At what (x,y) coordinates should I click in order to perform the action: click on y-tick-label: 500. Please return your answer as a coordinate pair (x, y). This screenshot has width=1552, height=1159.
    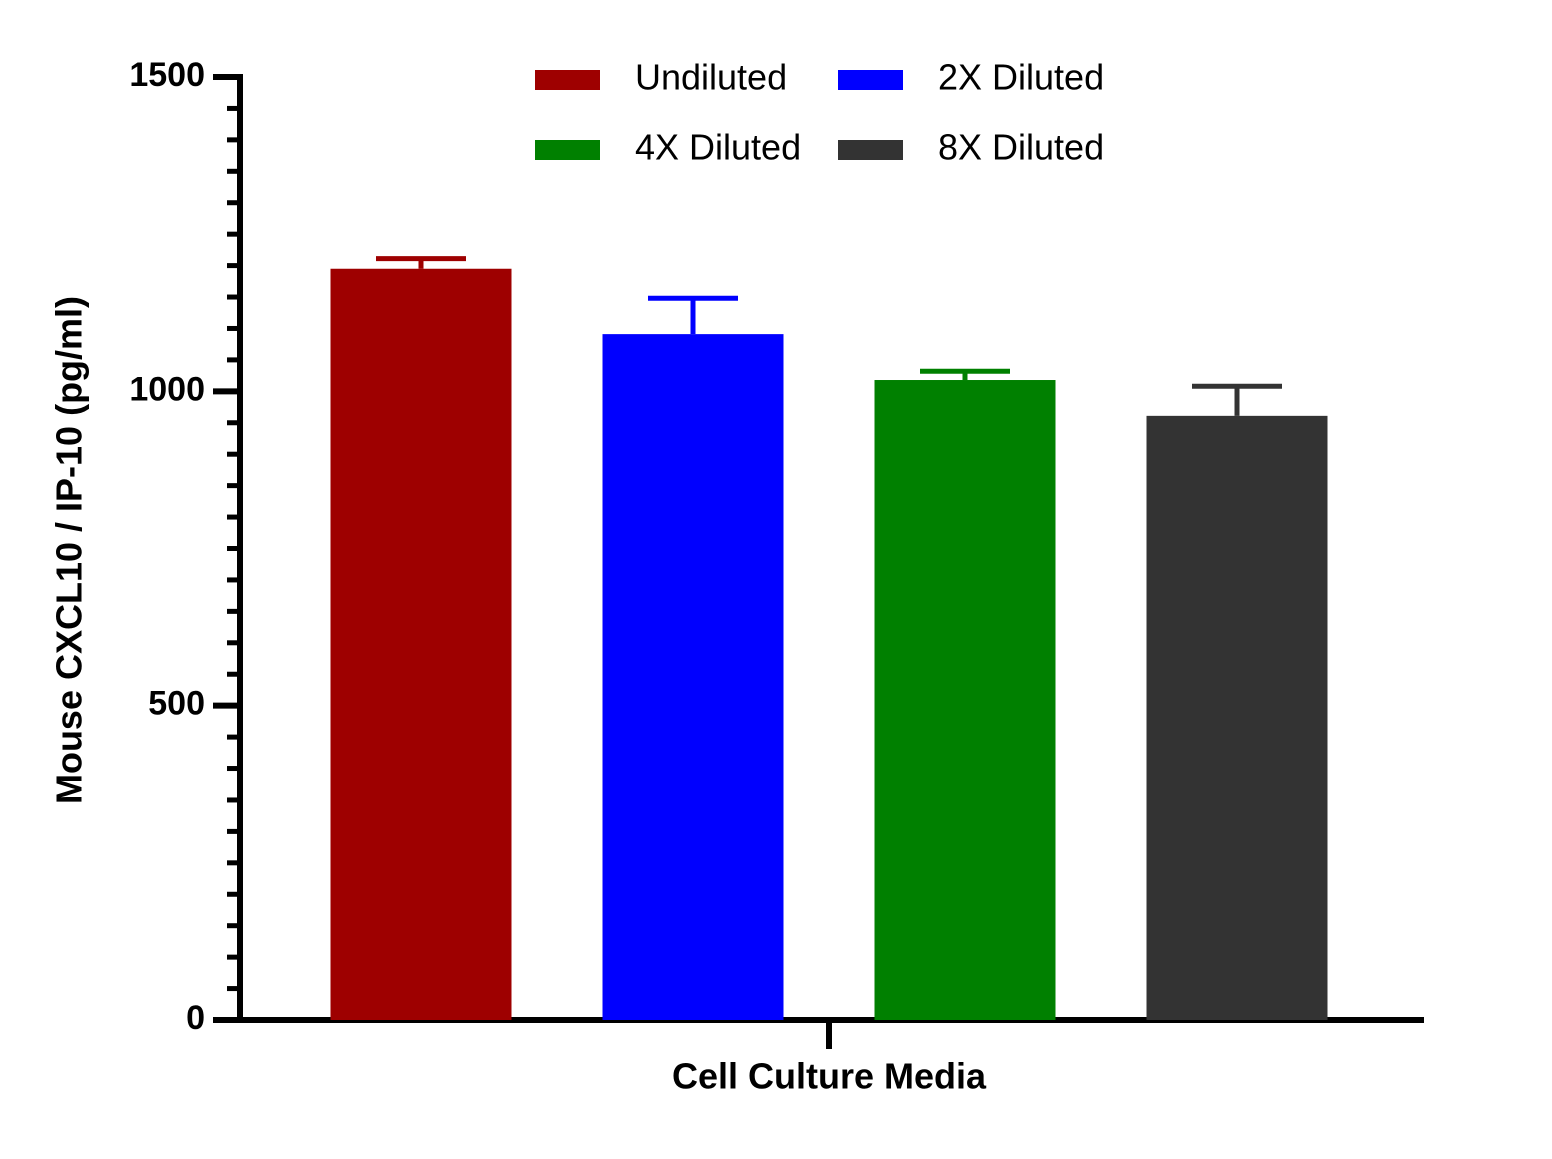
    Looking at the image, I should click on (176, 704).